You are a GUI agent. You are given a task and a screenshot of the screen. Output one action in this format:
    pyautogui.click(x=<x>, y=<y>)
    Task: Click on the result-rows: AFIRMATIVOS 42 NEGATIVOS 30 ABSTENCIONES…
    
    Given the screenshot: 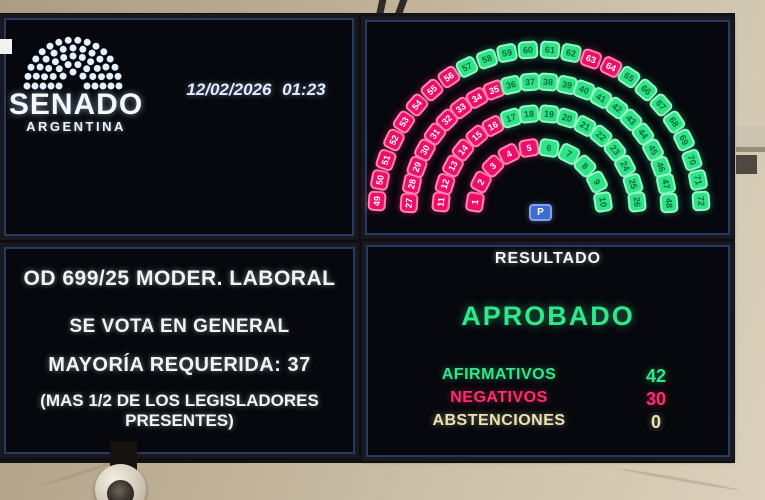 What is the action you would take?
    pyautogui.click(x=548, y=400)
    